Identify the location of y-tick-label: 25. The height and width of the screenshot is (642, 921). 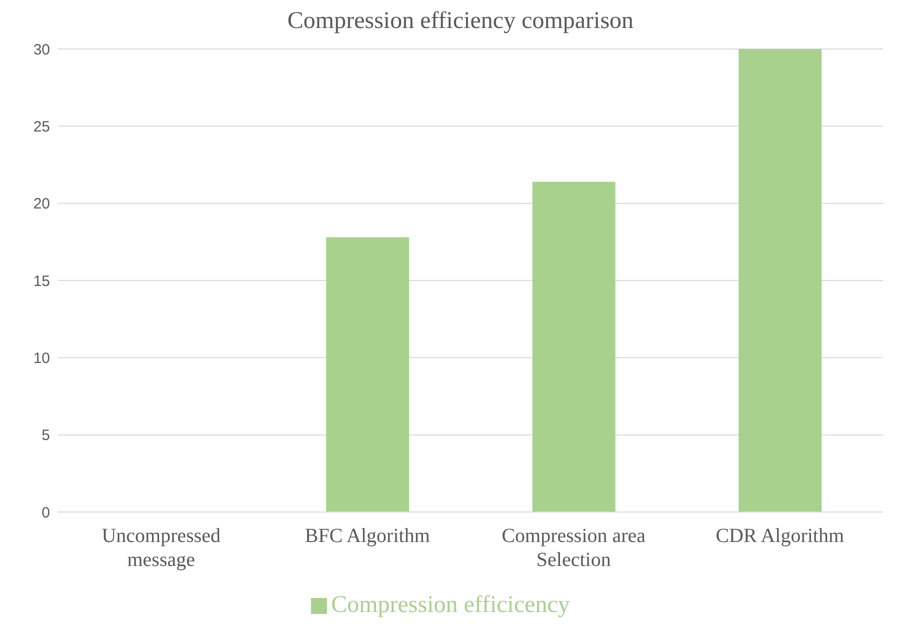
(41, 127).